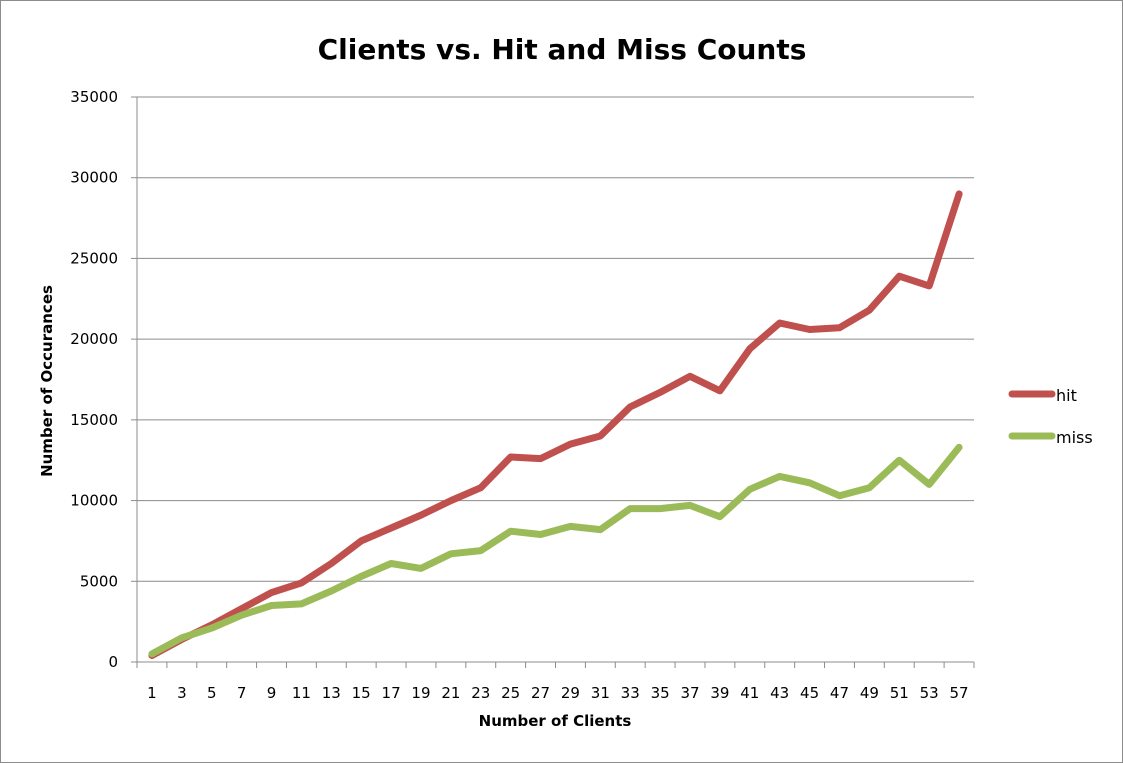 The height and width of the screenshot is (763, 1123). I want to click on x-tick-label: 13, so click(331, 693).